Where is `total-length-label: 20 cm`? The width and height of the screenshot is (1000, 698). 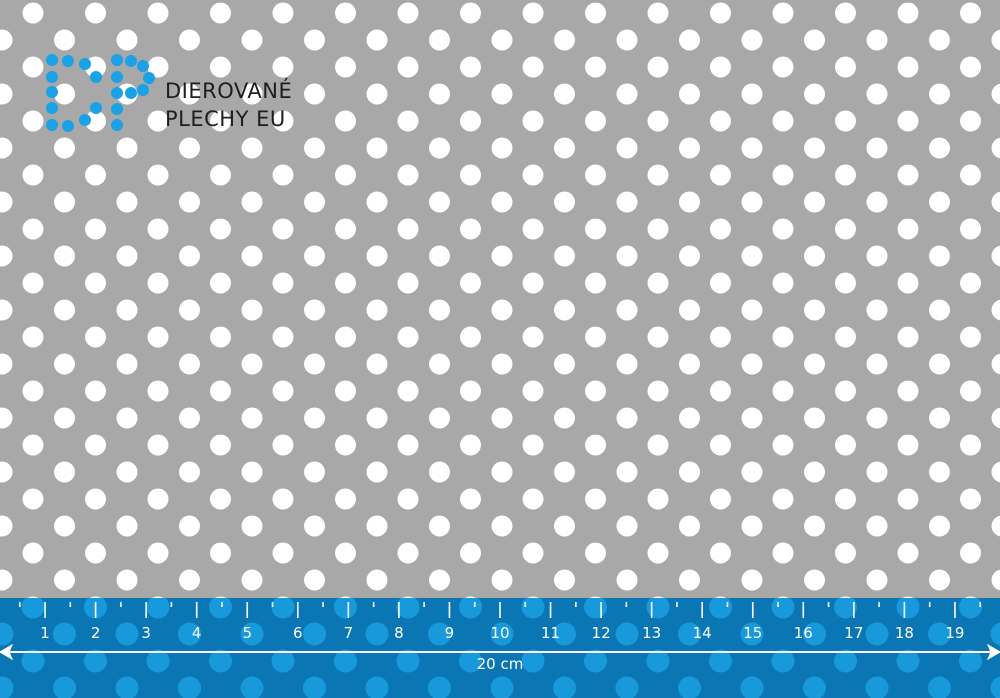 total-length-label: 20 cm is located at coordinates (500, 664).